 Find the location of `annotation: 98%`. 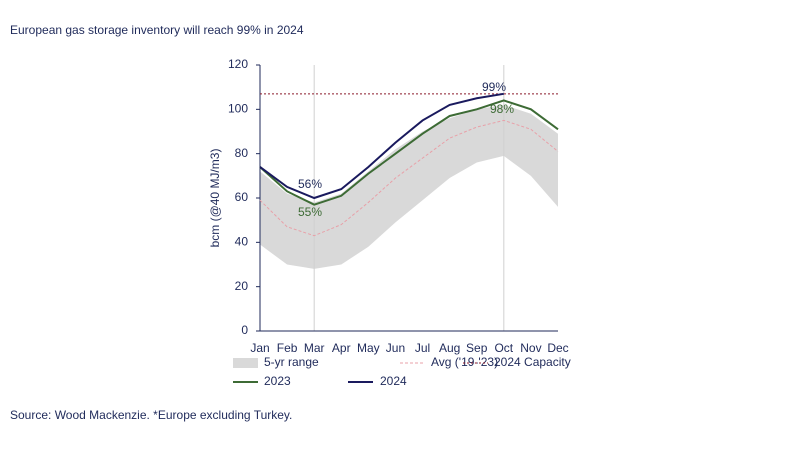

annotation: 98% is located at coordinates (502, 109).